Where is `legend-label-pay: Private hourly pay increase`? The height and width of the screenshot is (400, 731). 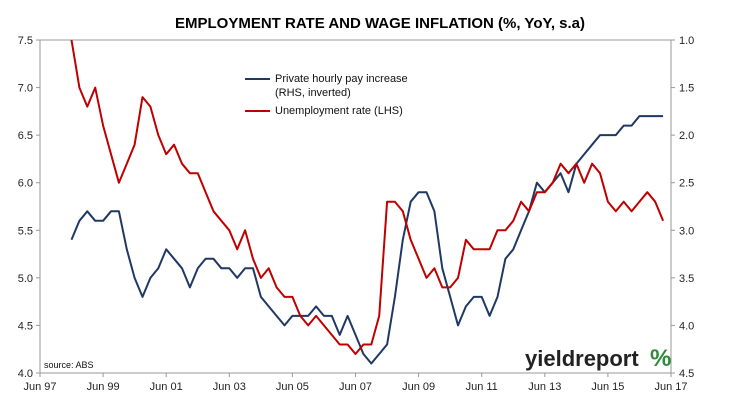 legend-label-pay: Private hourly pay increase is located at coordinates (341, 79).